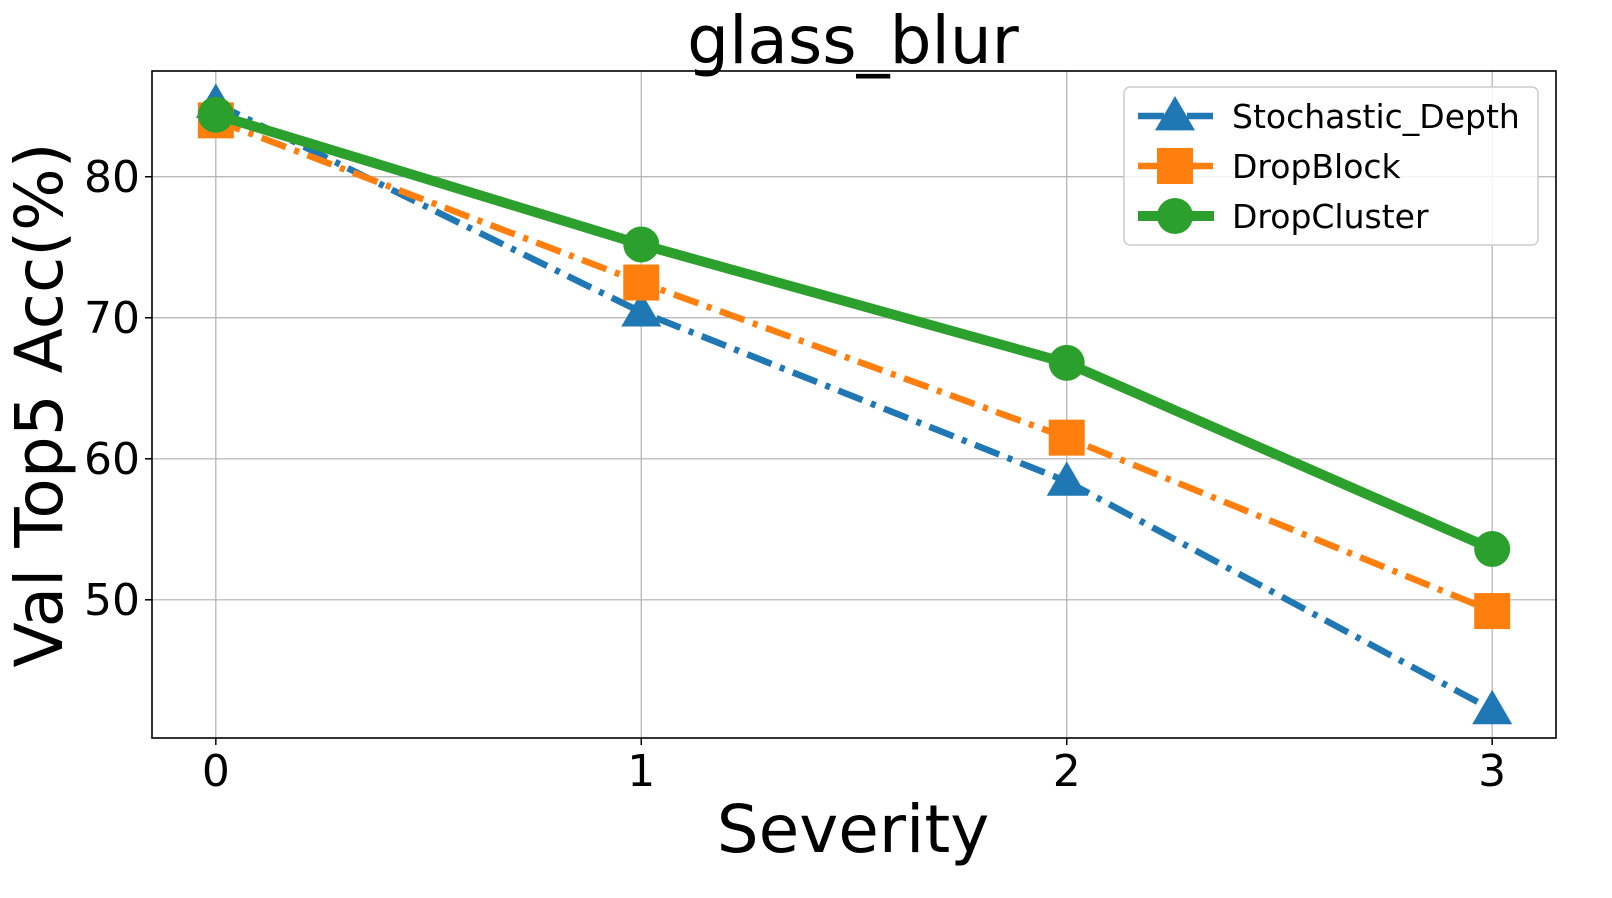 The width and height of the screenshot is (1612, 898). What do you see at coordinates (1330, 216) in the screenshot?
I see `legend-label-dropcluster: DropCluster` at bounding box center [1330, 216].